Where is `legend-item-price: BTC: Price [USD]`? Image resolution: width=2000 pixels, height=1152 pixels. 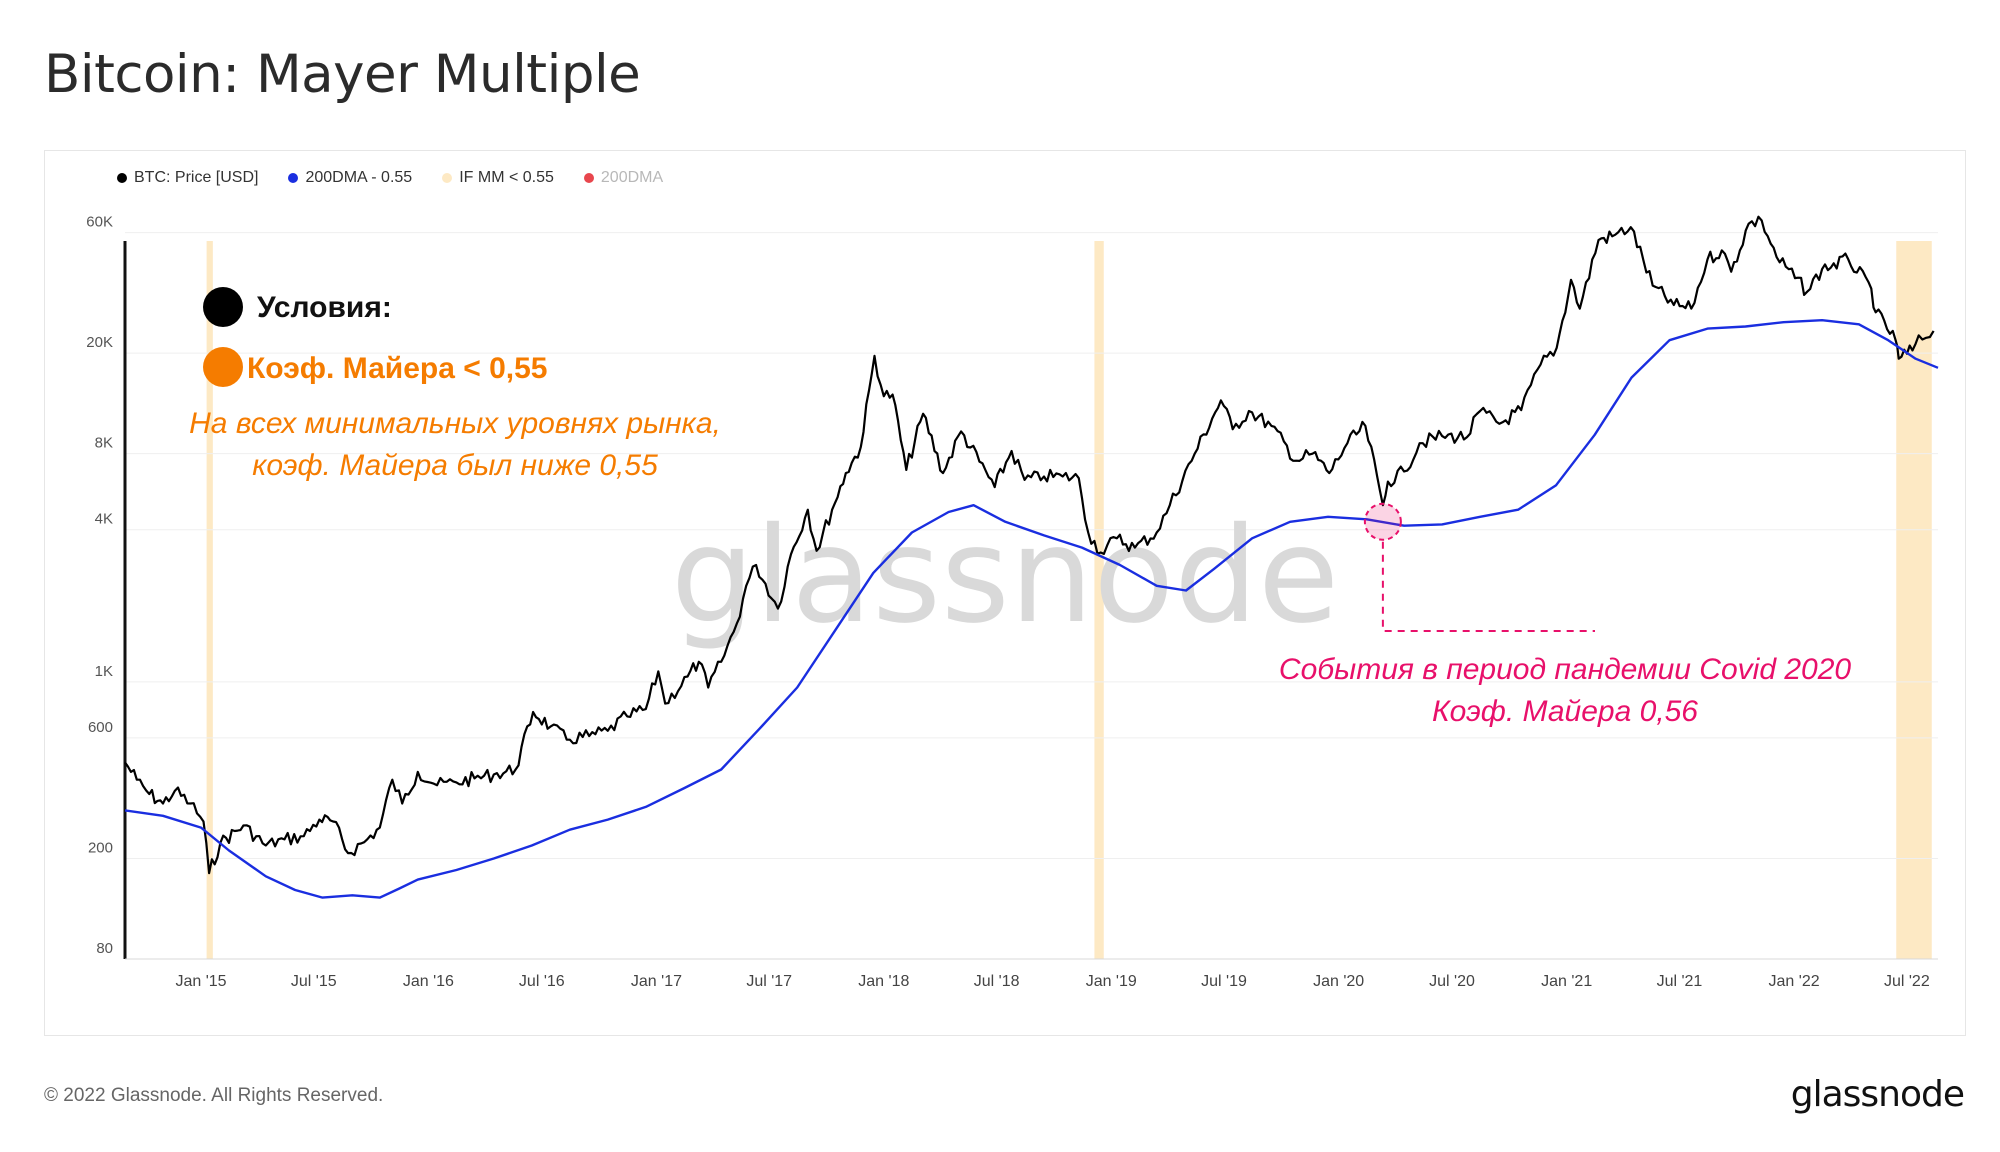 legend-item-price: BTC: Price [USD] is located at coordinates (187, 178).